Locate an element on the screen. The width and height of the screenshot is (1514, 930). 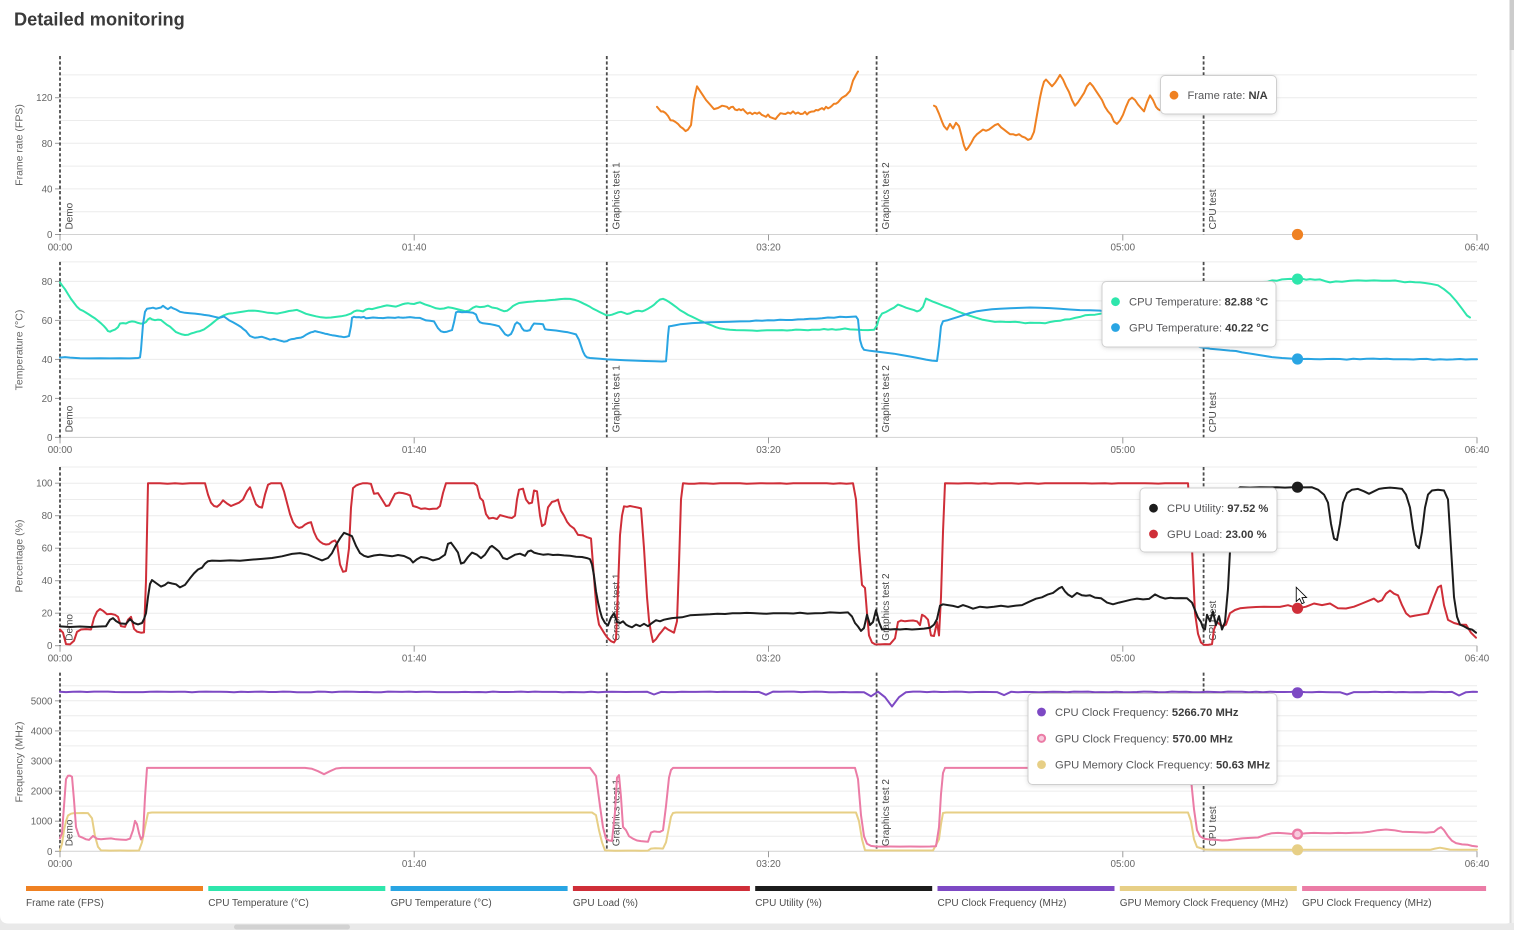
svg-text: GPU Temperature: 40.22 °C is located at coordinates (1199, 329).